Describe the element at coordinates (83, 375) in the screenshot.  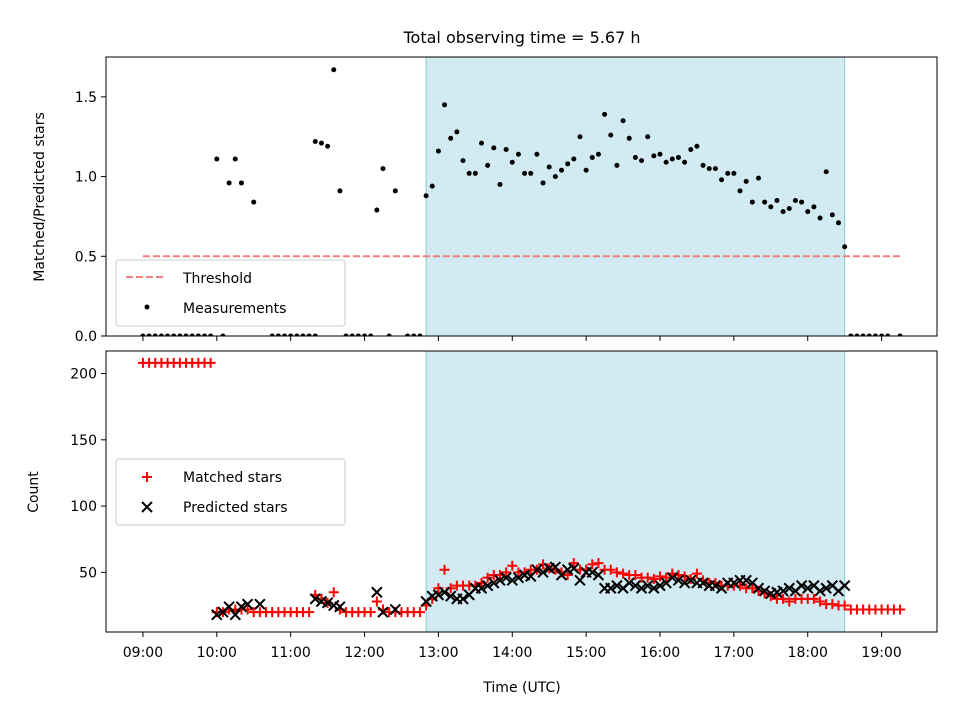
I see `y-tick-label: 200` at that location.